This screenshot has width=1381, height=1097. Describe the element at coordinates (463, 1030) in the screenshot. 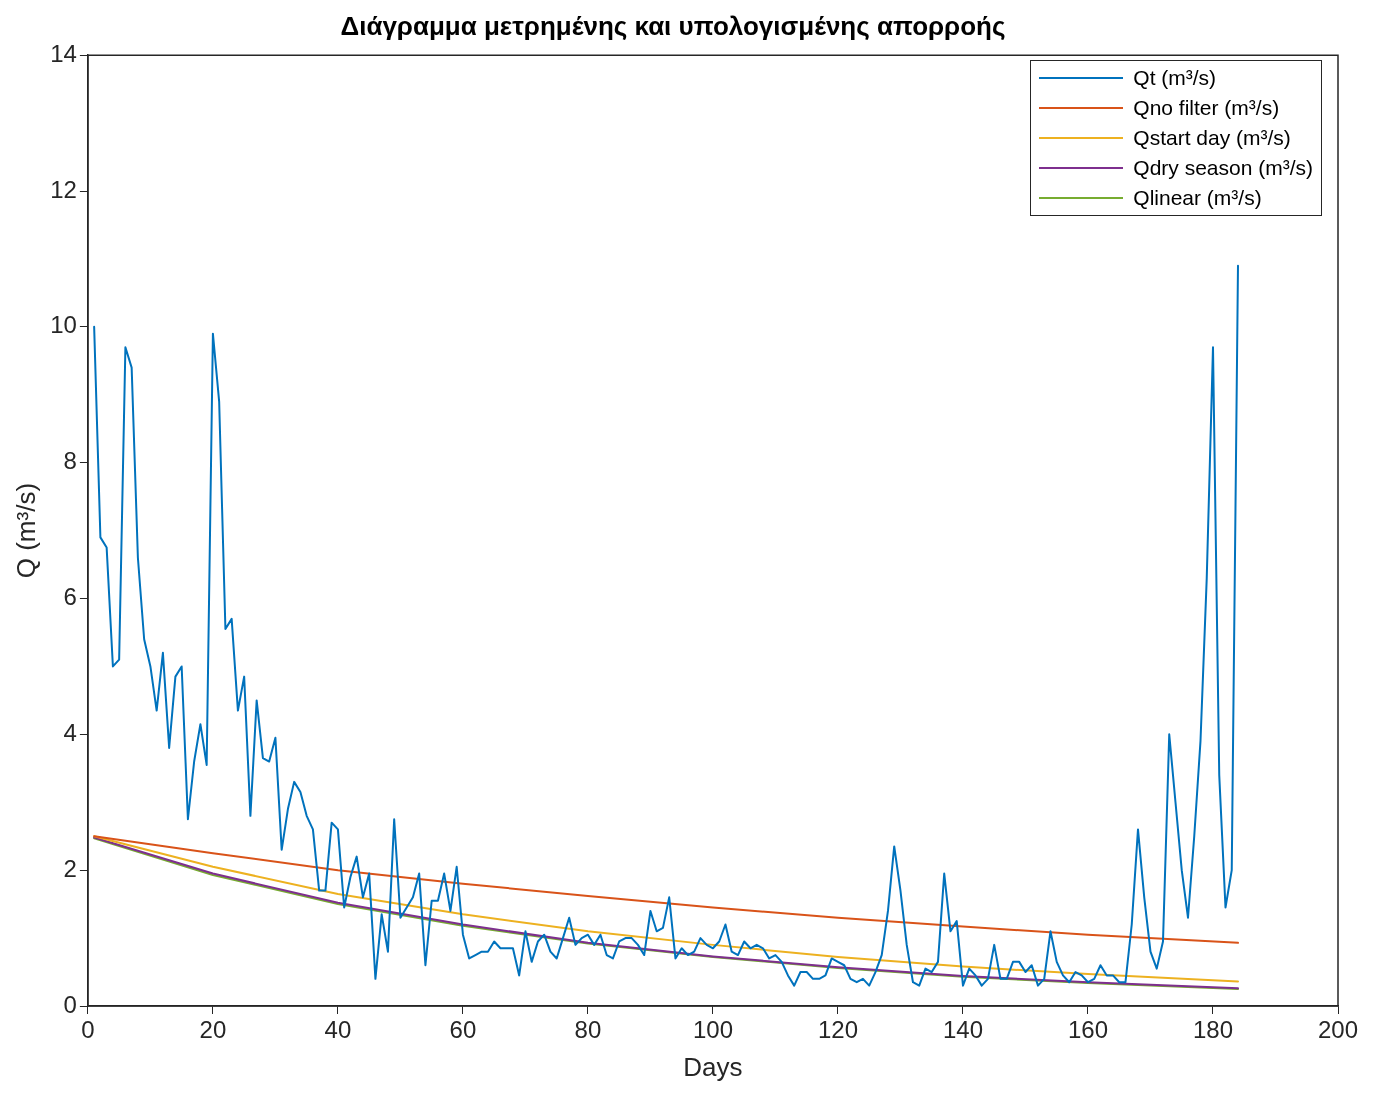

I see `x-tick-label: 60` at that location.